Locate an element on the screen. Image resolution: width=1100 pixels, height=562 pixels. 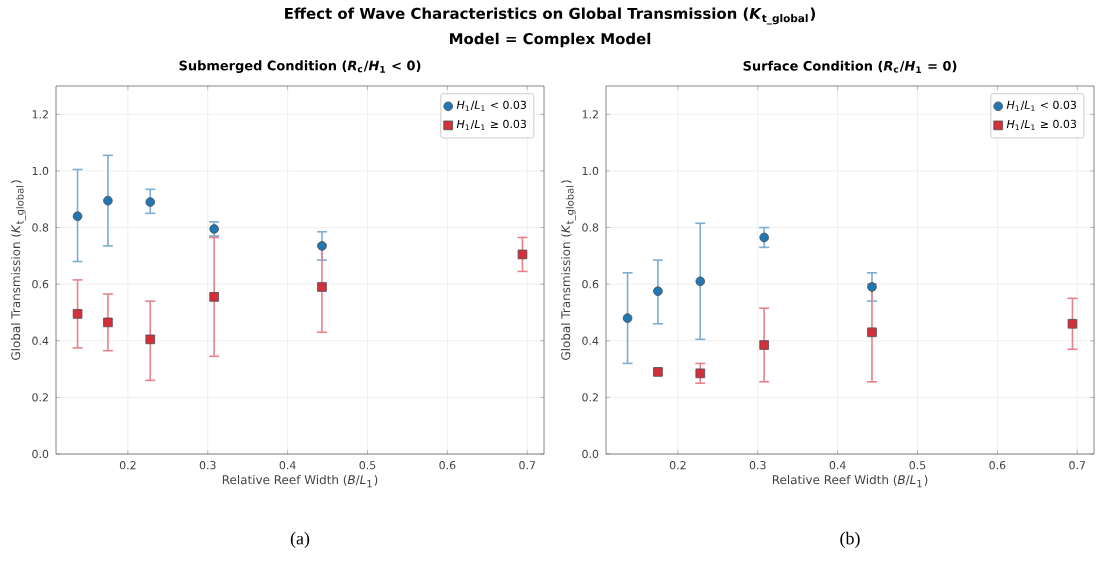
text: (b) is located at coordinates (850, 540).